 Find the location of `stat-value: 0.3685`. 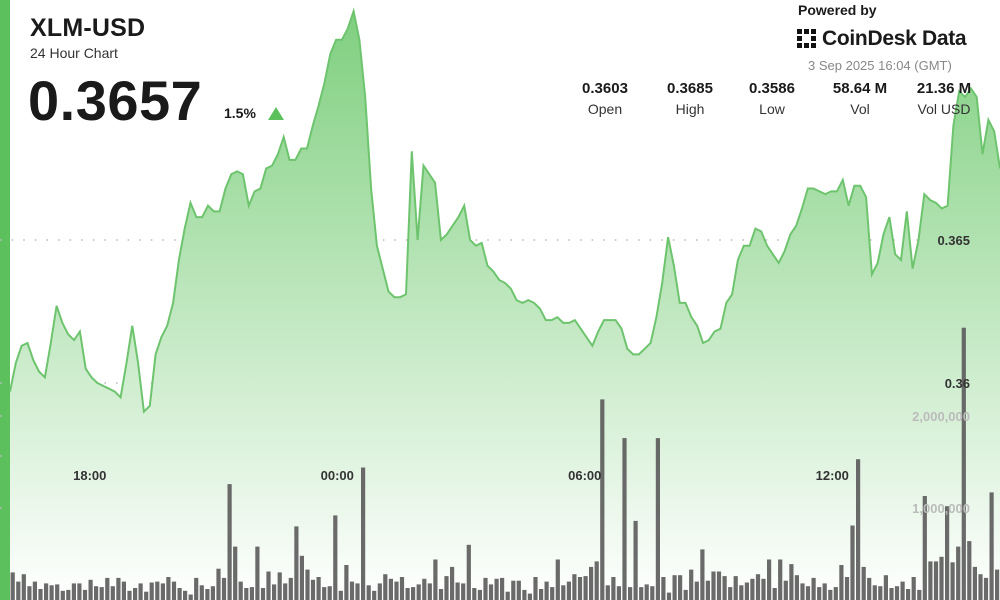

stat-value: 0.3685 is located at coordinates (690, 88).